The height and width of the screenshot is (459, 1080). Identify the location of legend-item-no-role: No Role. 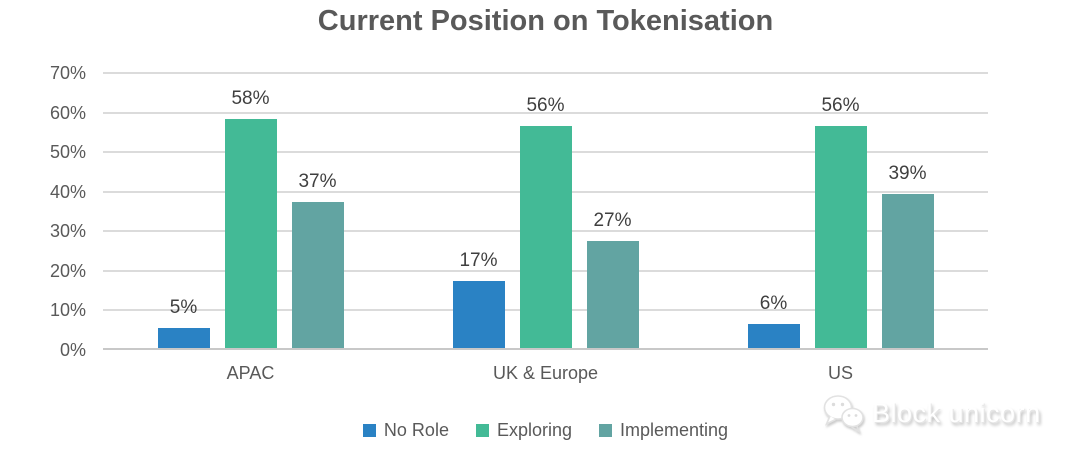
(405, 430).